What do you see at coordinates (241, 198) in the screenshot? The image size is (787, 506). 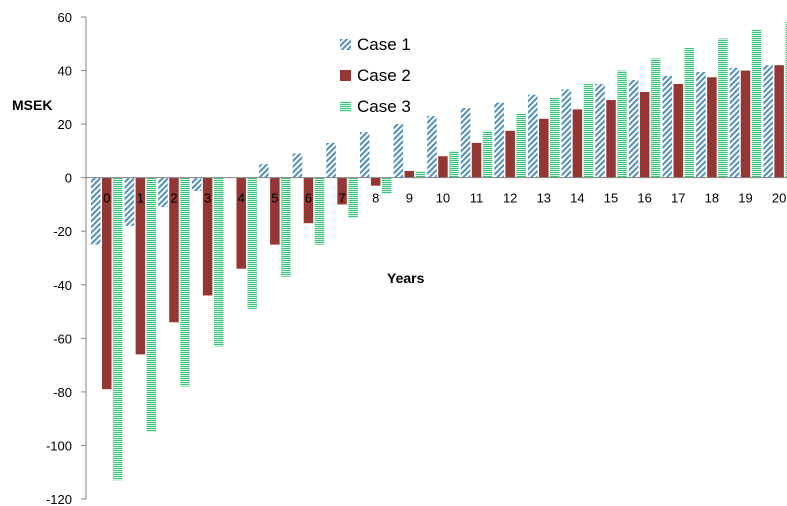 I see `x-tick-label: 4` at bounding box center [241, 198].